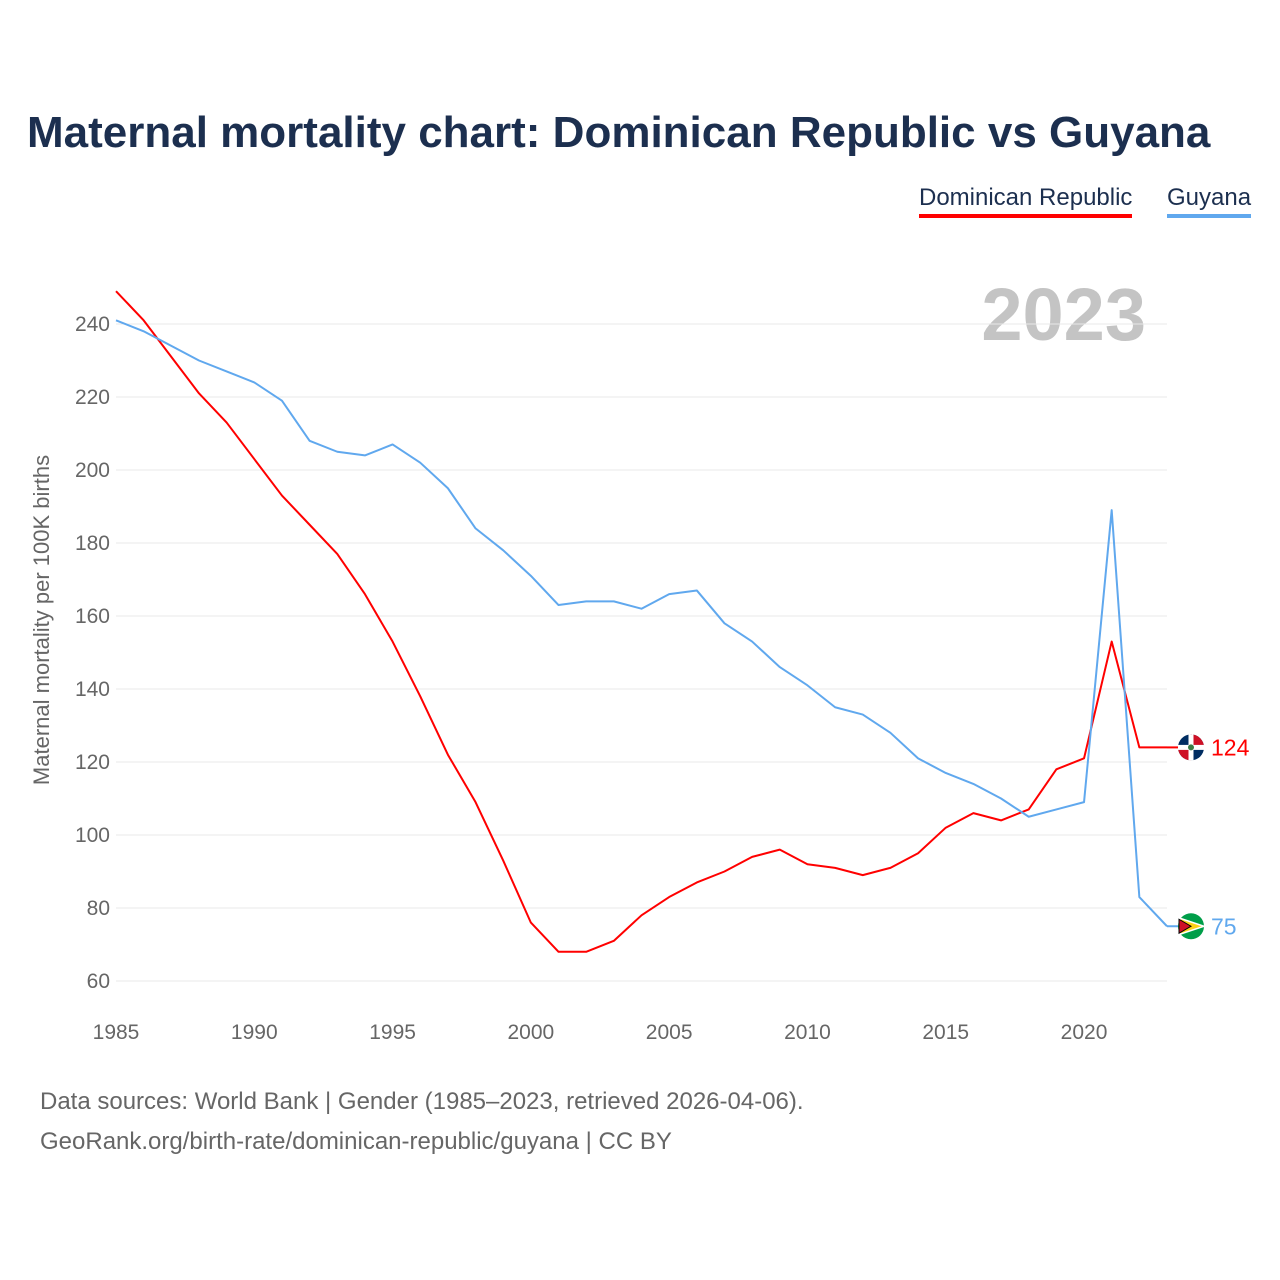  I want to click on end-value-label: 75, so click(1224, 926).